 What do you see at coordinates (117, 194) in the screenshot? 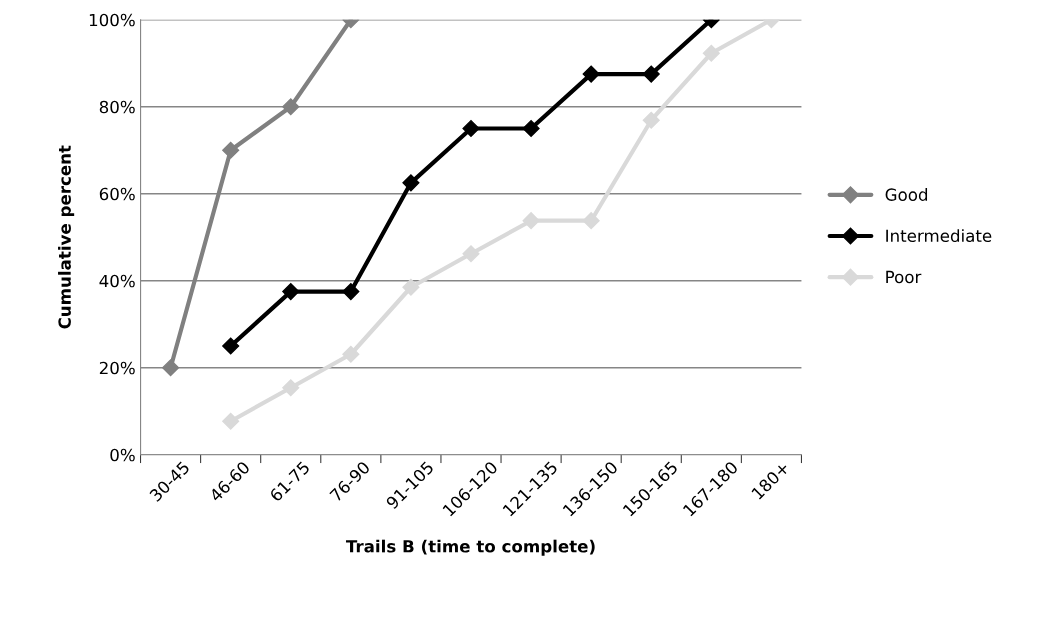
I see `y-tick-label: 60%` at bounding box center [117, 194].